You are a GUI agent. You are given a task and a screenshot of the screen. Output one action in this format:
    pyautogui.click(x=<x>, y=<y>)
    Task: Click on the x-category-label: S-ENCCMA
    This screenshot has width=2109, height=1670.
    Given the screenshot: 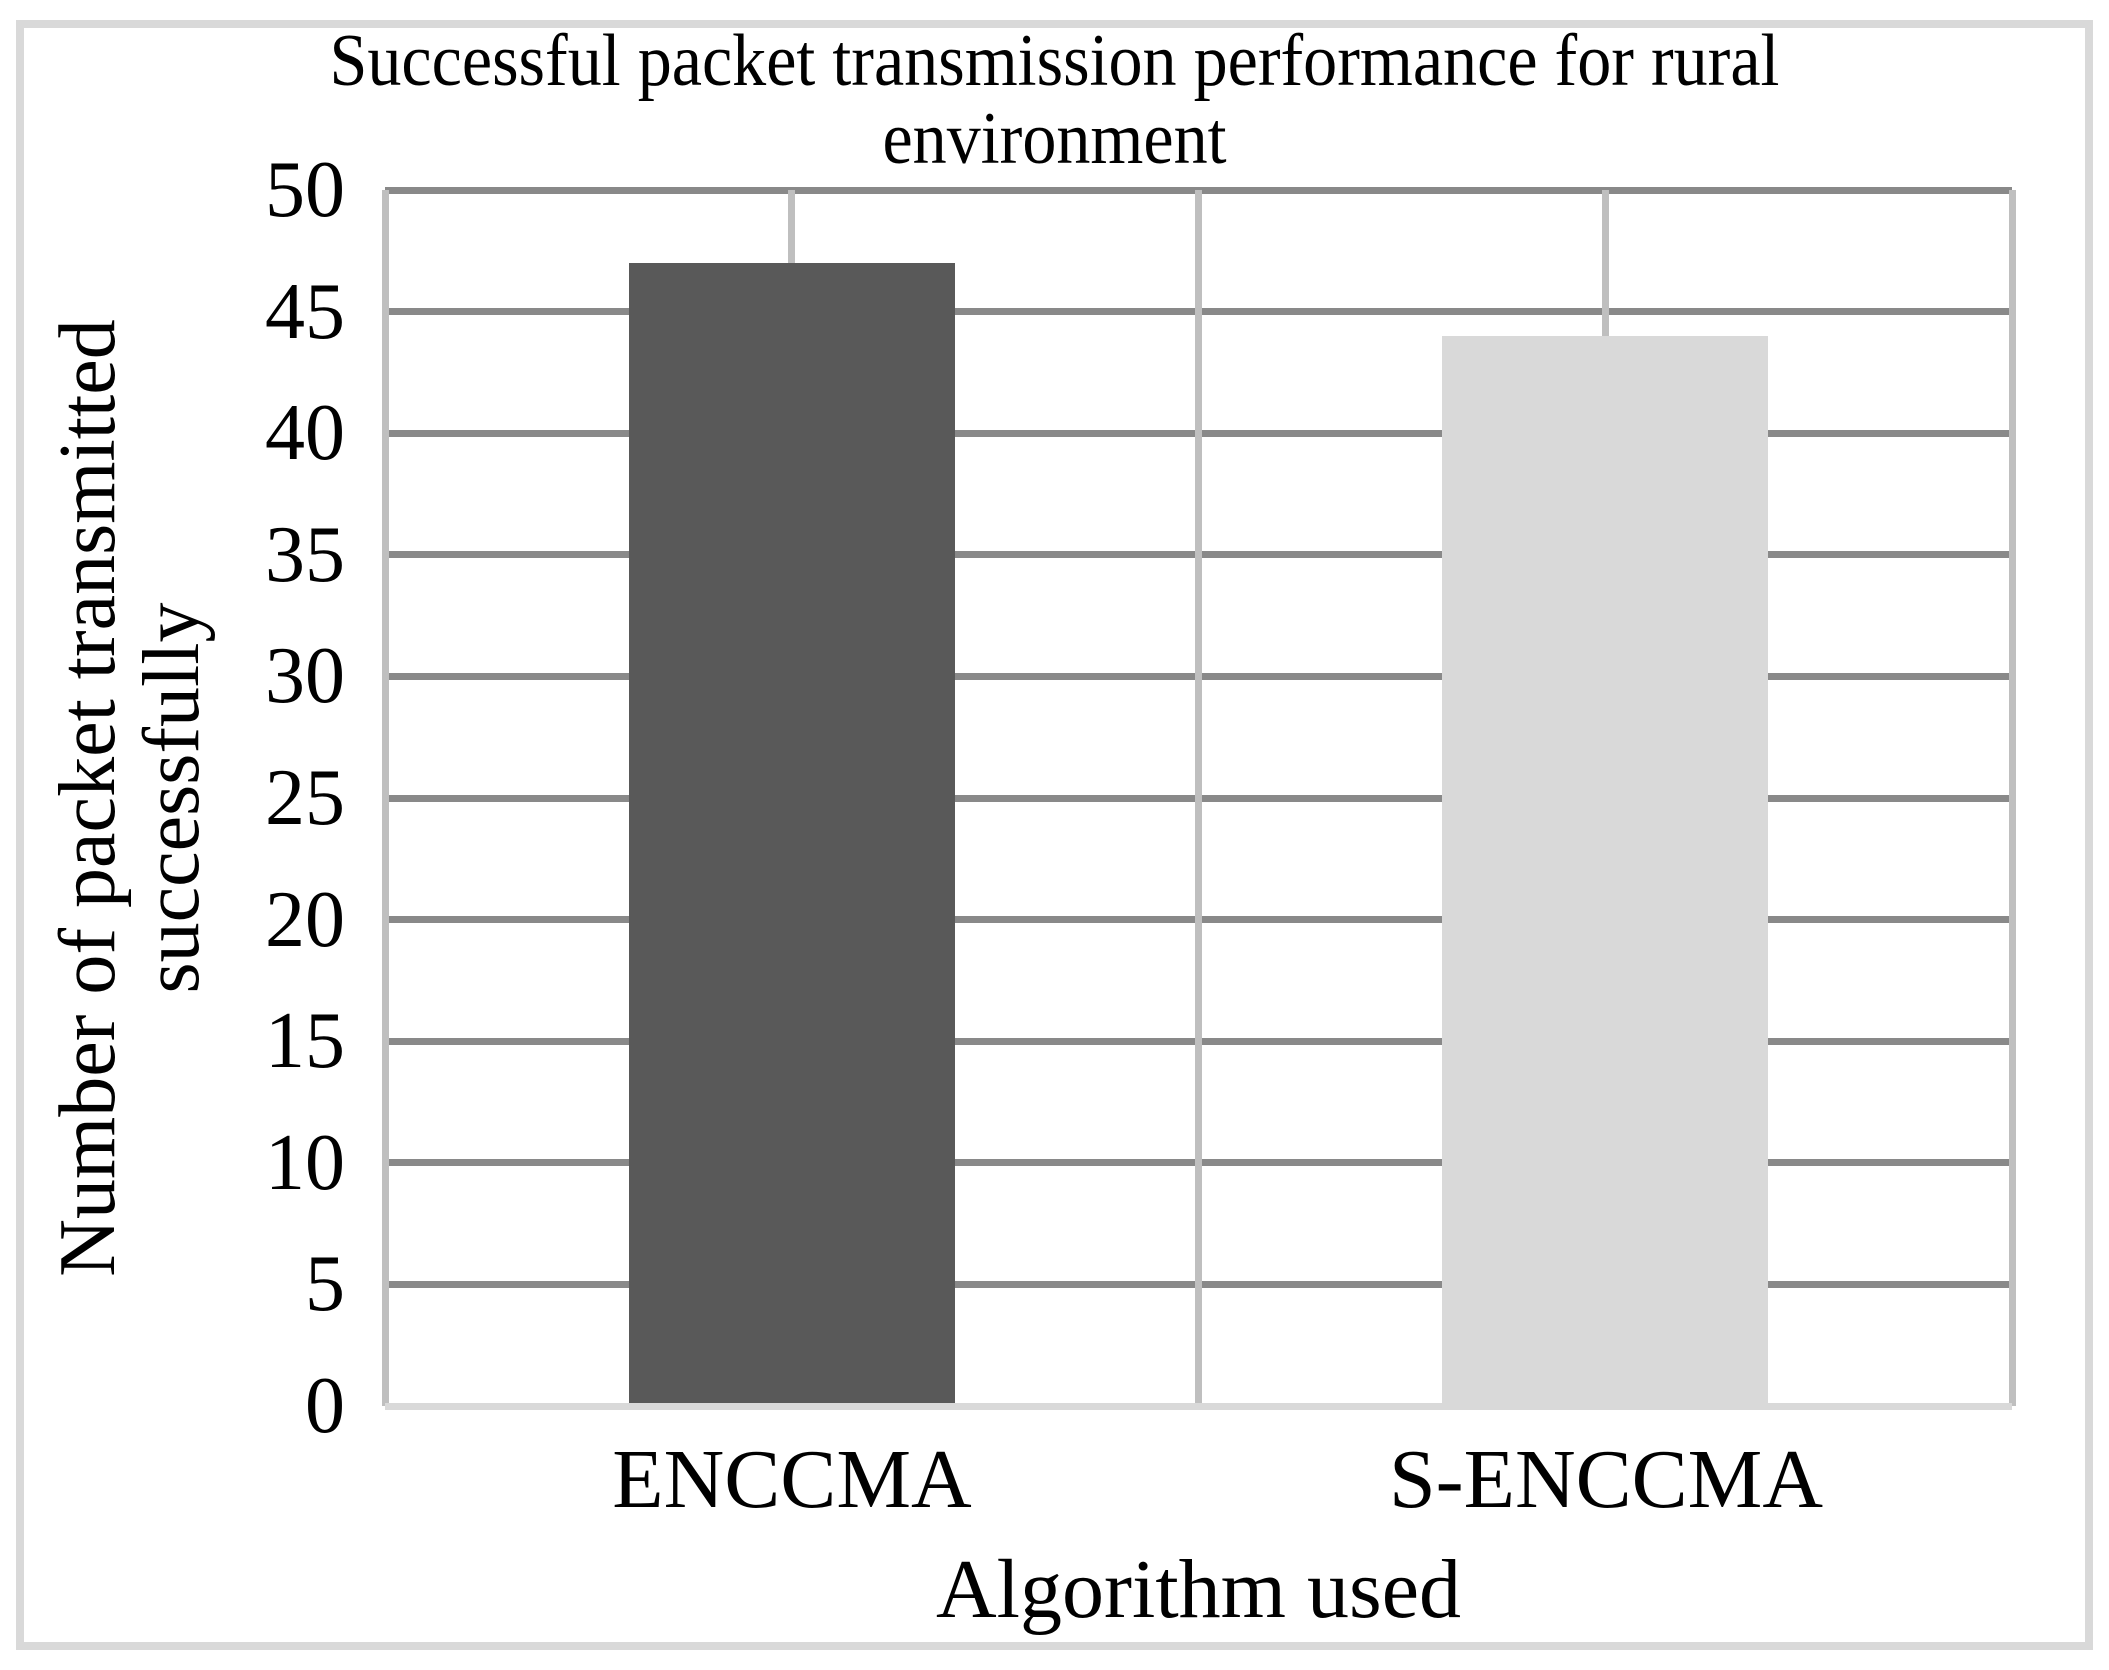 What is the action you would take?
    pyautogui.click(x=1606, y=1479)
    